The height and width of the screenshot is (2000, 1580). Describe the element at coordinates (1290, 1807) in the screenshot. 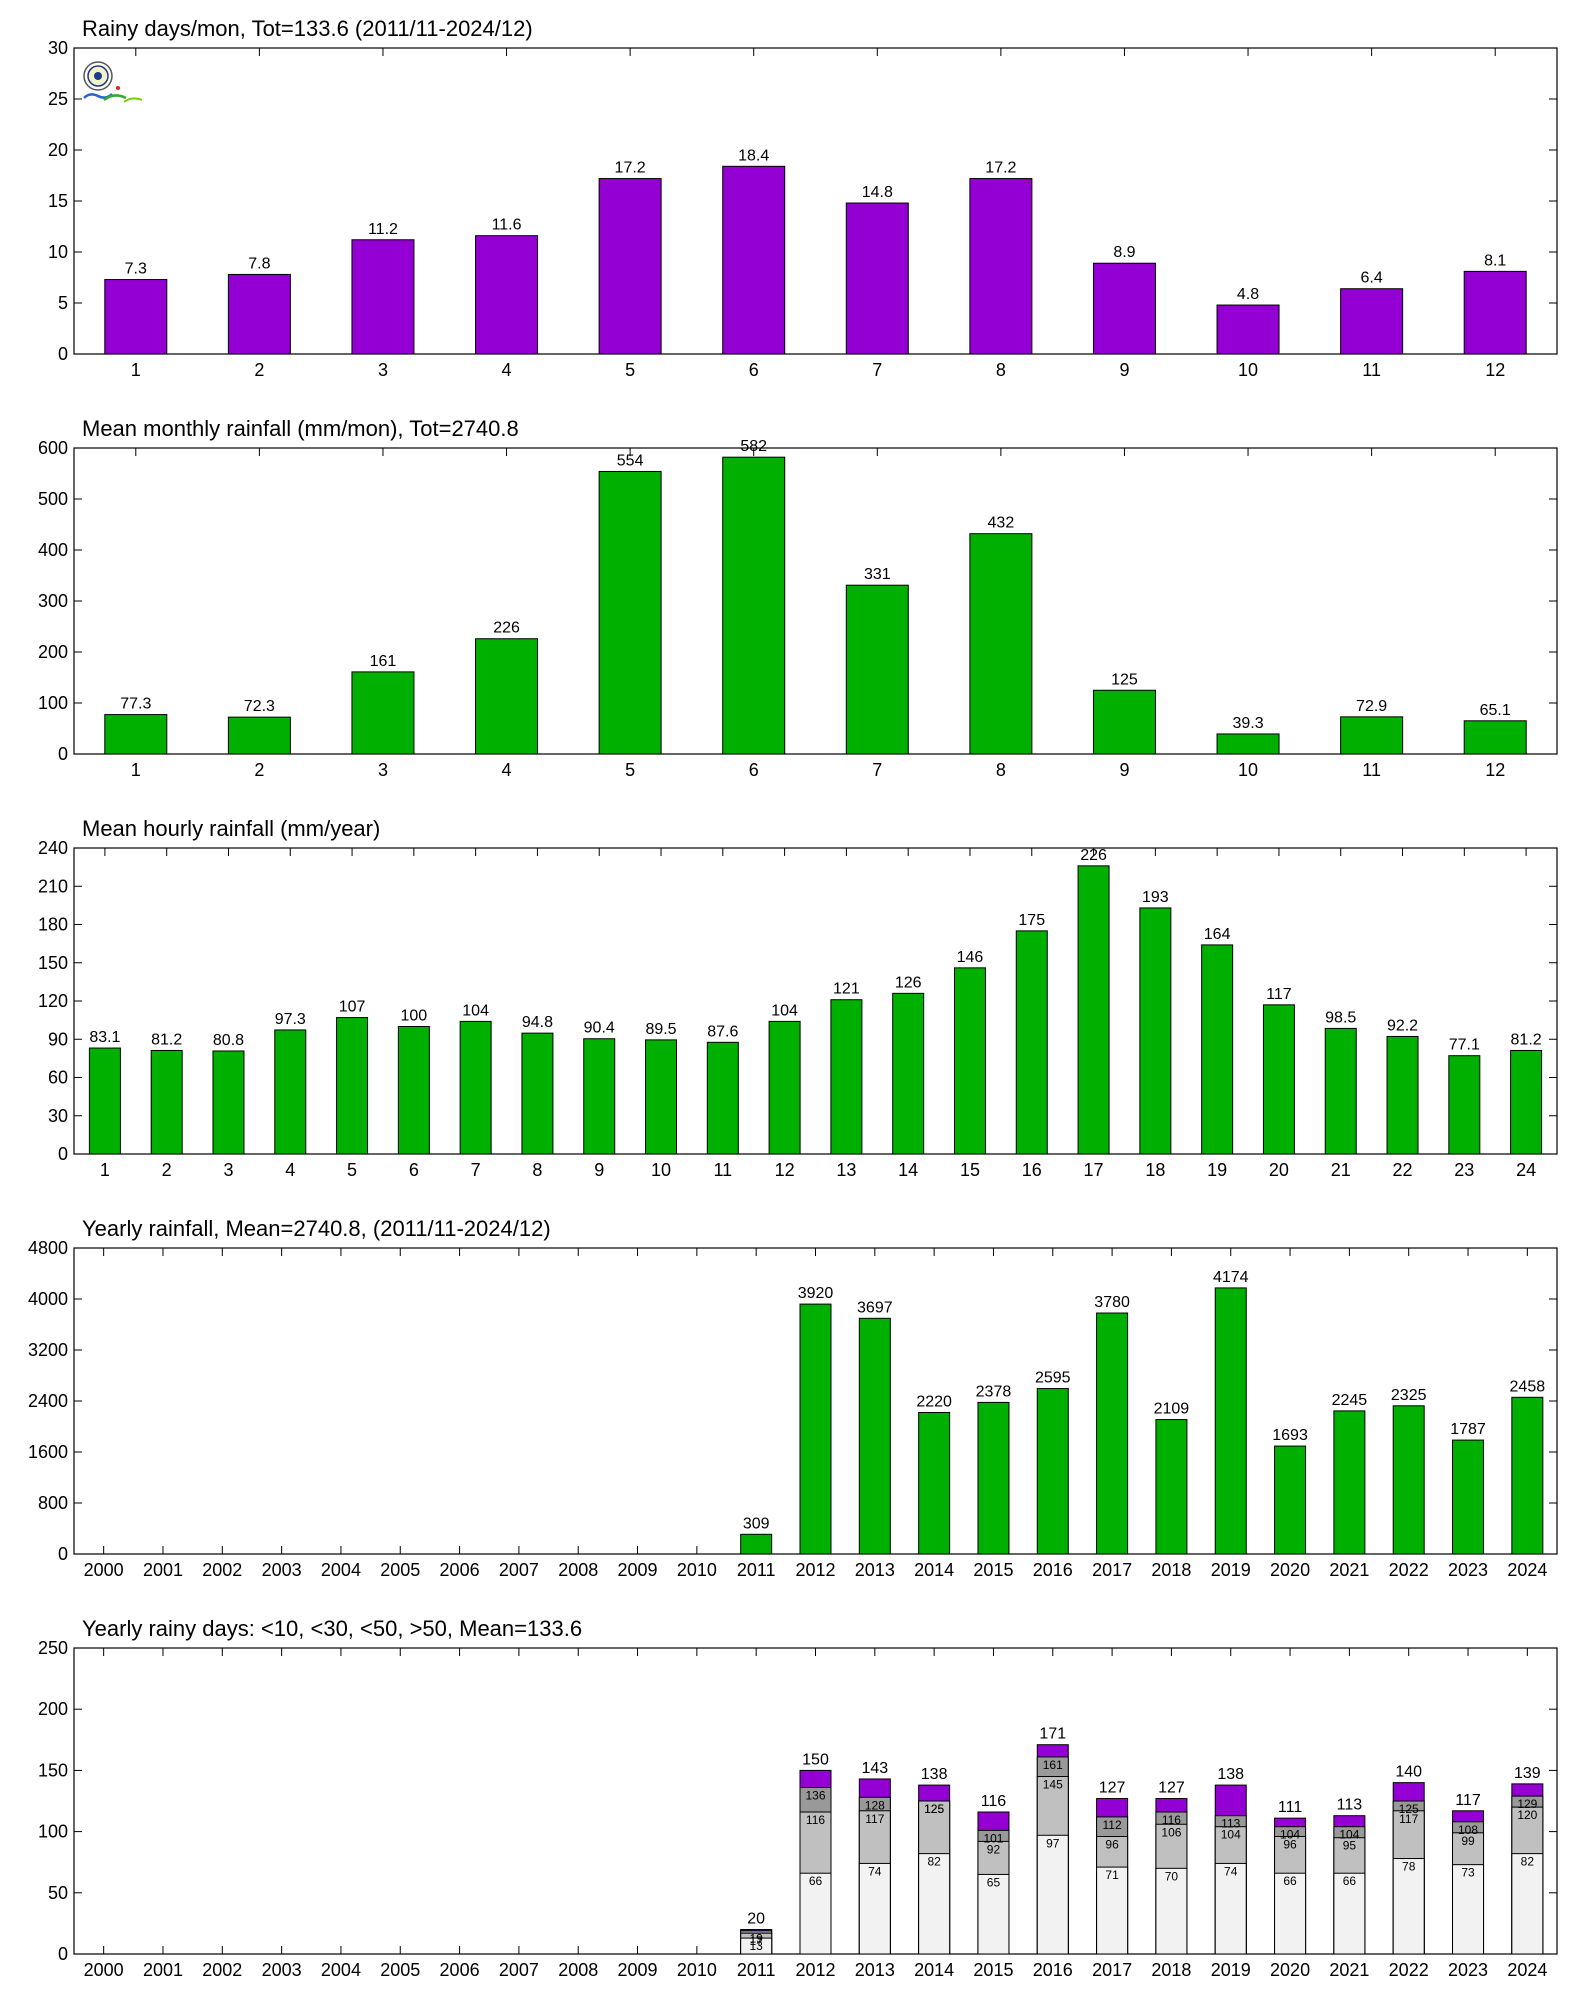

I see `chart-5-total-label: 111` at that location.